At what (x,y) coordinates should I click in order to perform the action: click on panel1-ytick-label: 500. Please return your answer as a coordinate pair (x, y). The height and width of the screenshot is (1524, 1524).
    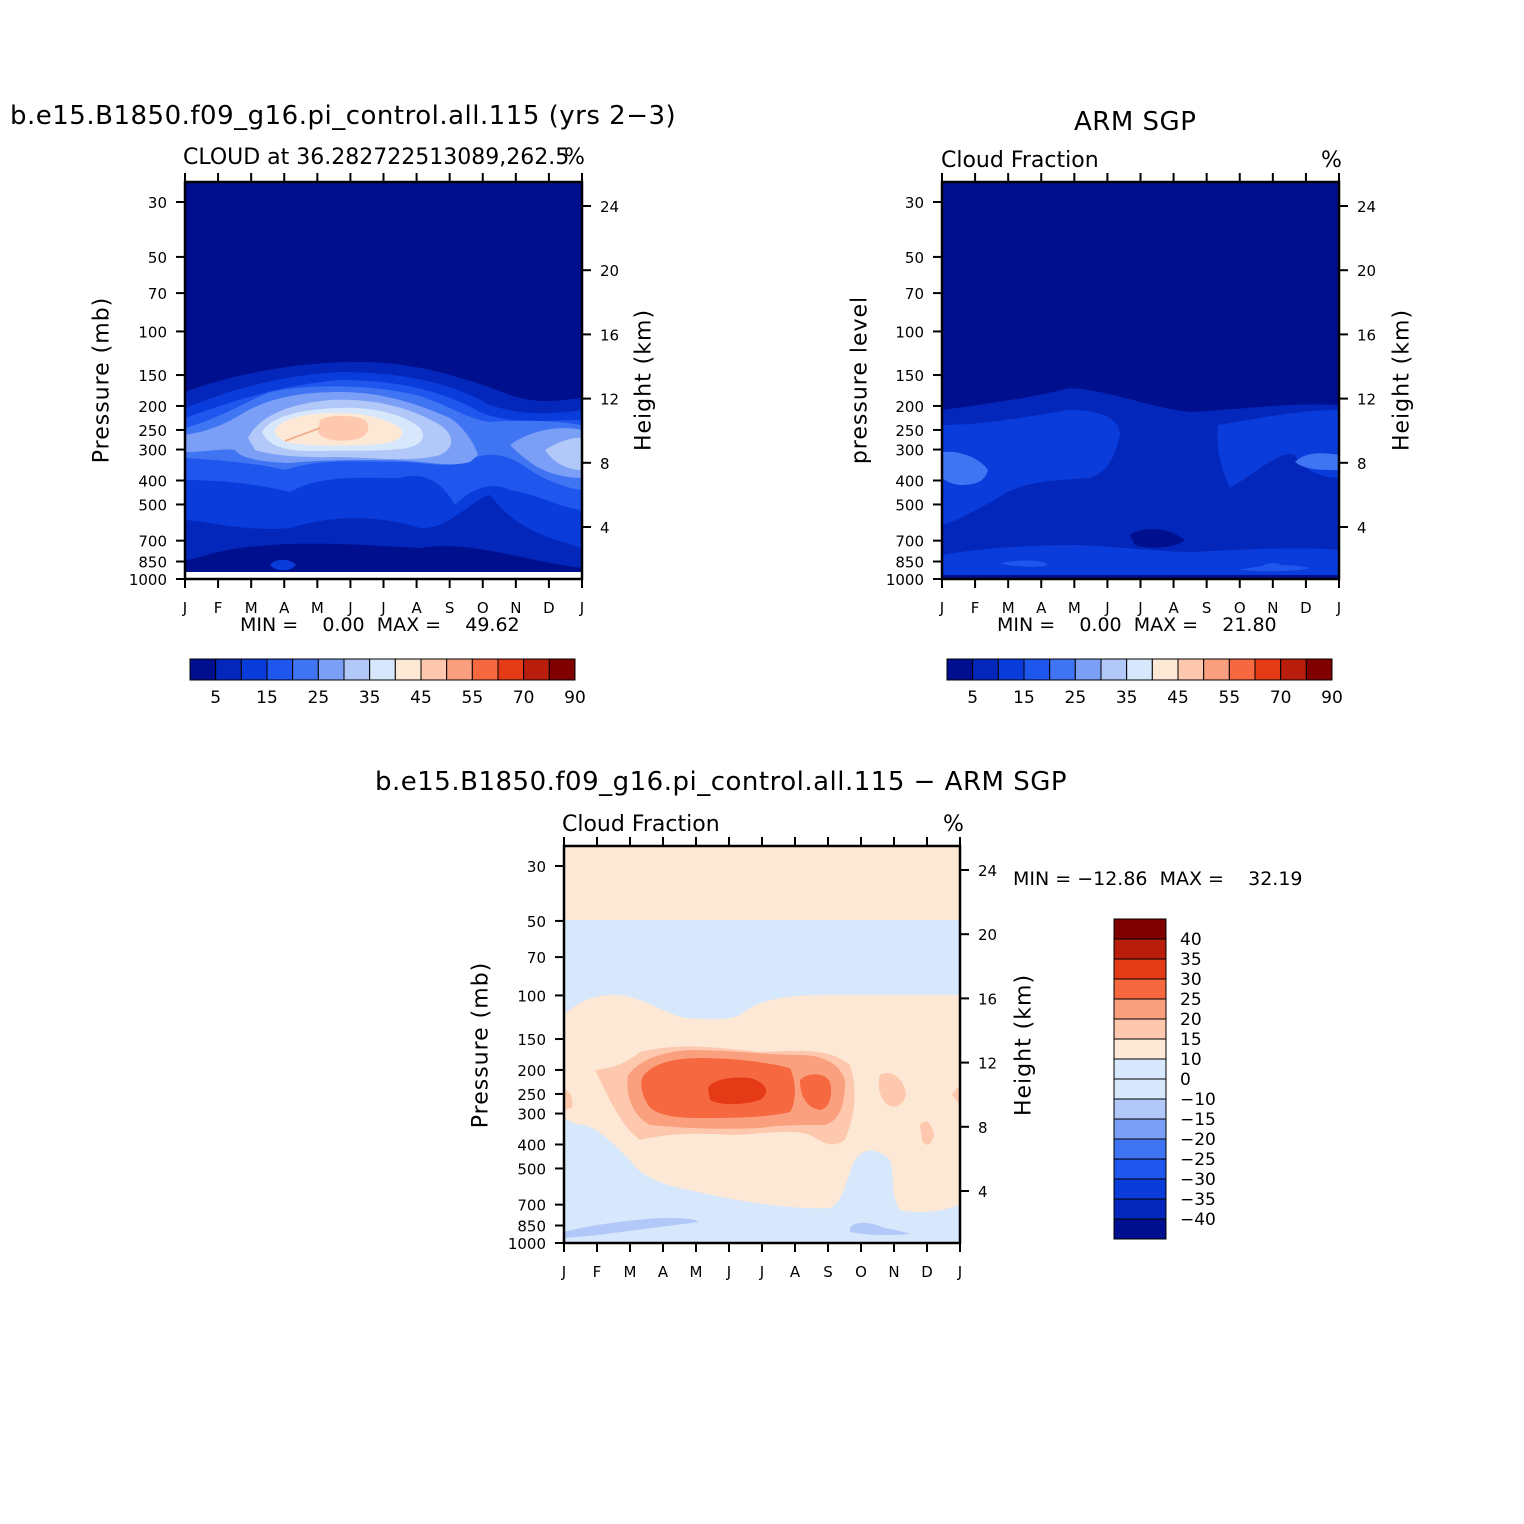
    Looking at the image, I should click on (152, 505).